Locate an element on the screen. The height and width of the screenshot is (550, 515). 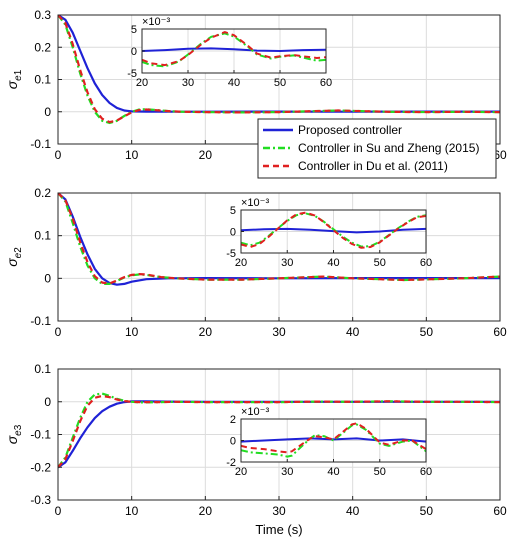
panel-2-inset-xtick-label: 30 is located at coordinates (287, 263).